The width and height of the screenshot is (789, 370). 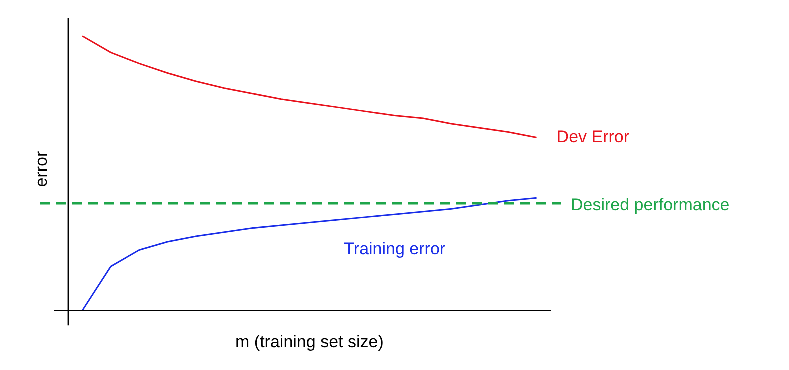 I want to click on x-axis-title: m (training set size), so click(x=310, y=342).